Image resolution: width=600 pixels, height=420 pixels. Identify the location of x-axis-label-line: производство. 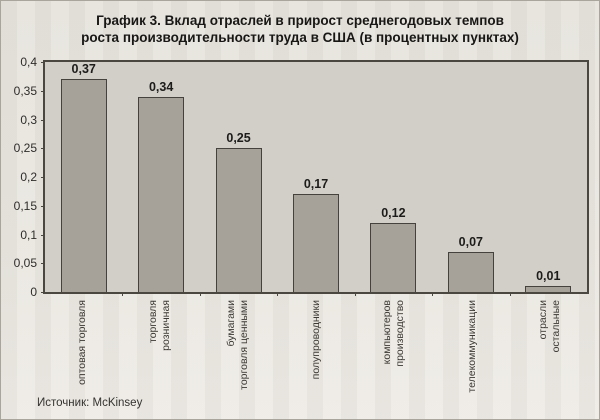
(400, 333).